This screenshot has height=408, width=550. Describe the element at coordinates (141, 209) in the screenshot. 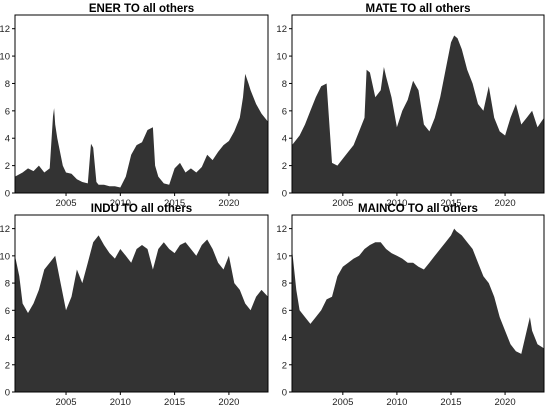

I see `panel-title: INDU TO all others` at that location.